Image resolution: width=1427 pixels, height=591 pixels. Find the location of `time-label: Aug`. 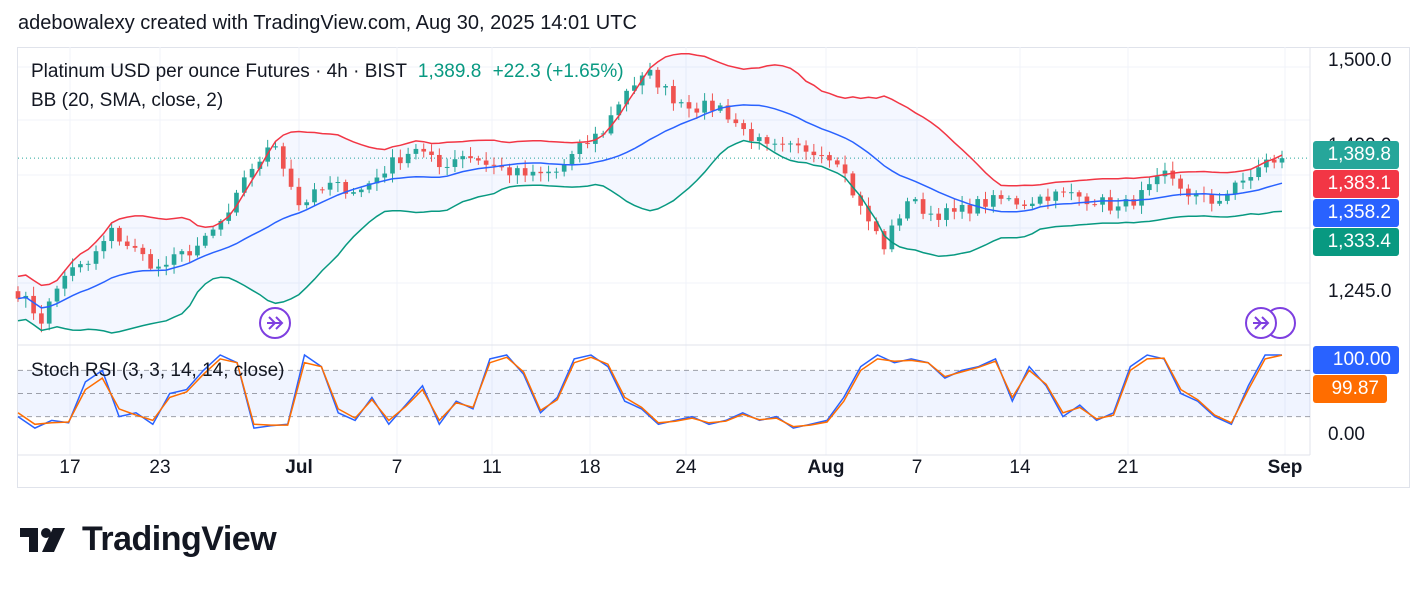

time-label: Aug is located at coordinates (826, 467).